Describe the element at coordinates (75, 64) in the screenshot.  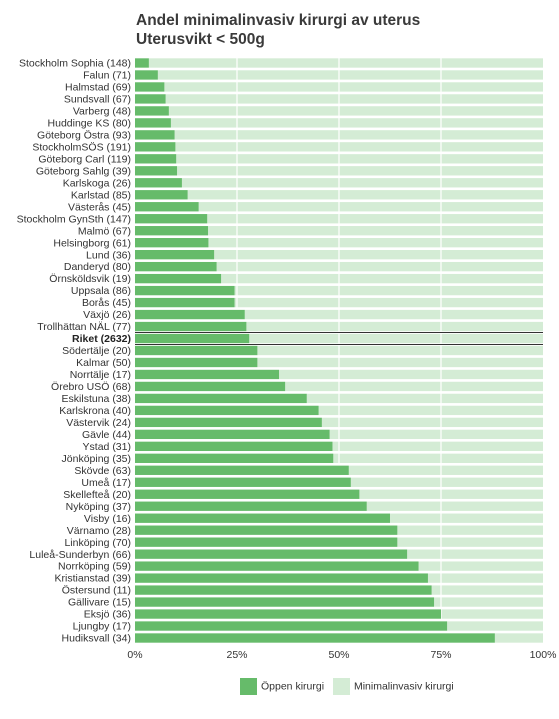
I see `category-label: Stockholm Sophia (148)` at that location.